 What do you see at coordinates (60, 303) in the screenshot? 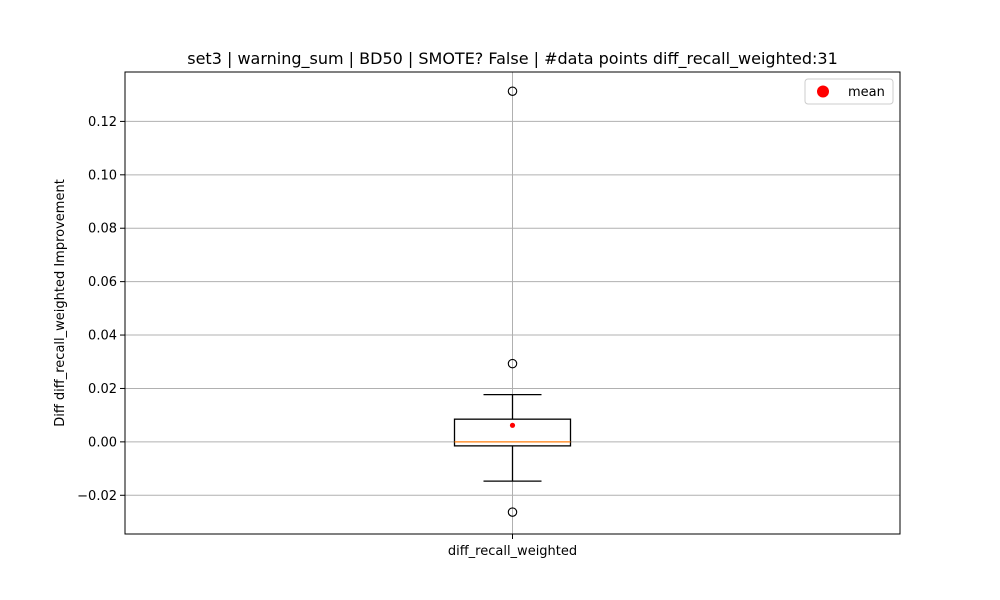
I see `y-axis-label: Diff diff_recall_weighted Improvement` at bounding box center [60, 303].